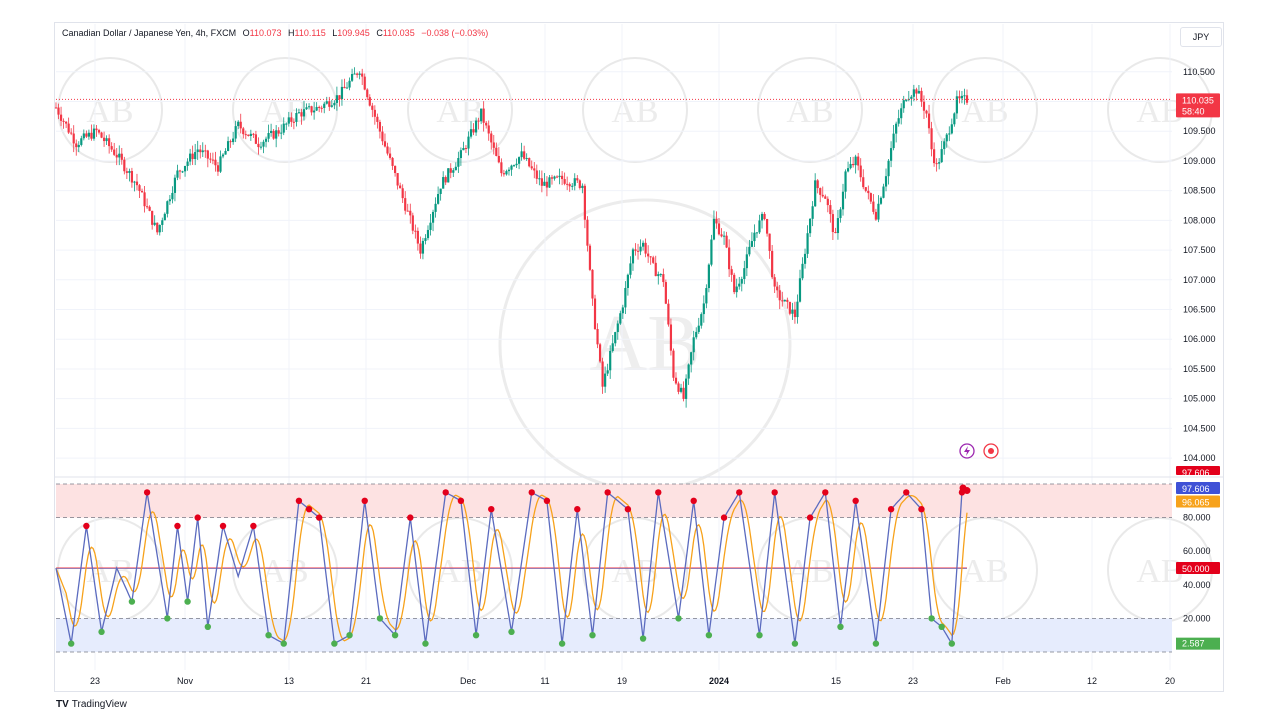 This screenshot has height=720, width=1280. Describe the element at coordinates (1199, 161) in the screenshot. I see `price-tick-label: 109.000` at that location.